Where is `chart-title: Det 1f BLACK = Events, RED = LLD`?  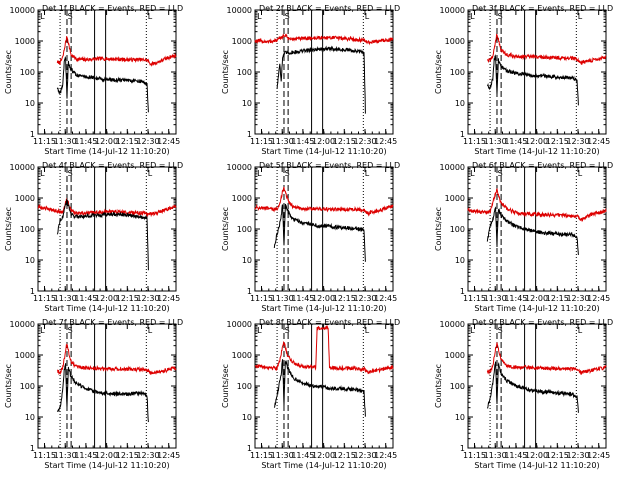 chart-title: Det 1f BLACK = Events, RED = LLD is located at coordinates (112, 8).